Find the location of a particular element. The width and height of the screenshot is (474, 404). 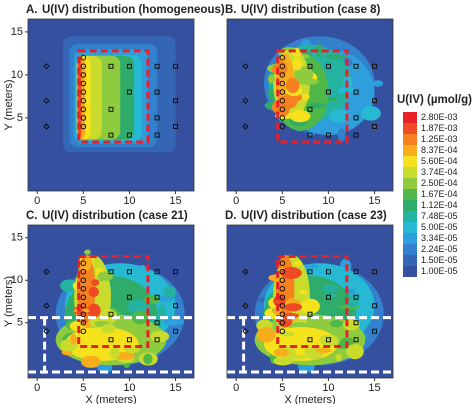

panel-title: U(IV) distribution (case 21) is located at coordinates (115, 216).